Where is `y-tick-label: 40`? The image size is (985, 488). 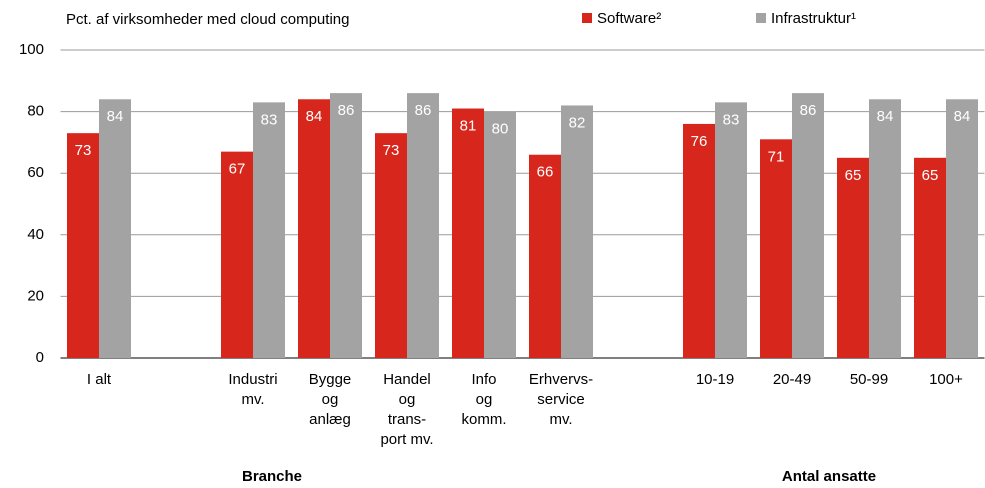 y-tick-label: 40 is located at coordinates (35, 234).